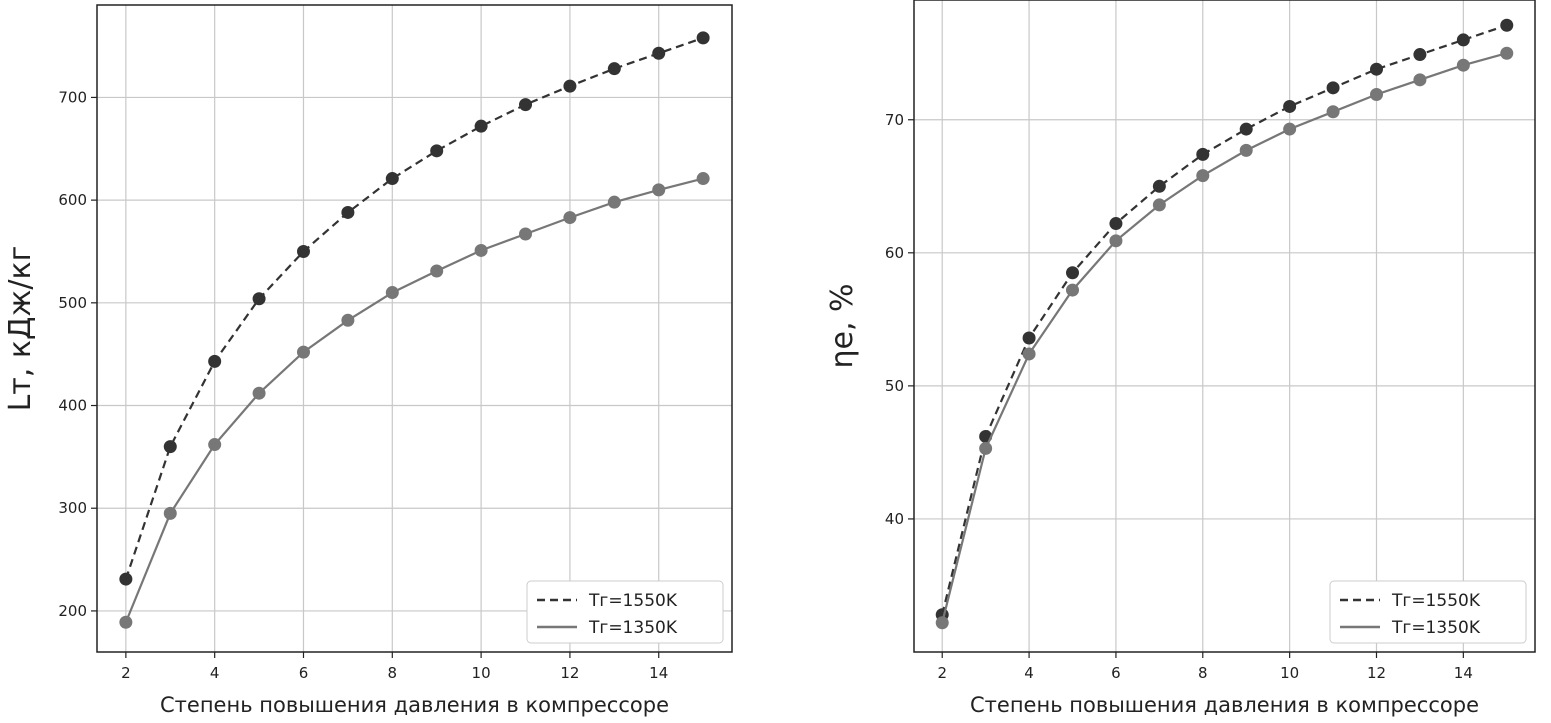  Describe the element at coordinates (72, 200) in the screenshot. I see `y-tick-label: 600` at that location.